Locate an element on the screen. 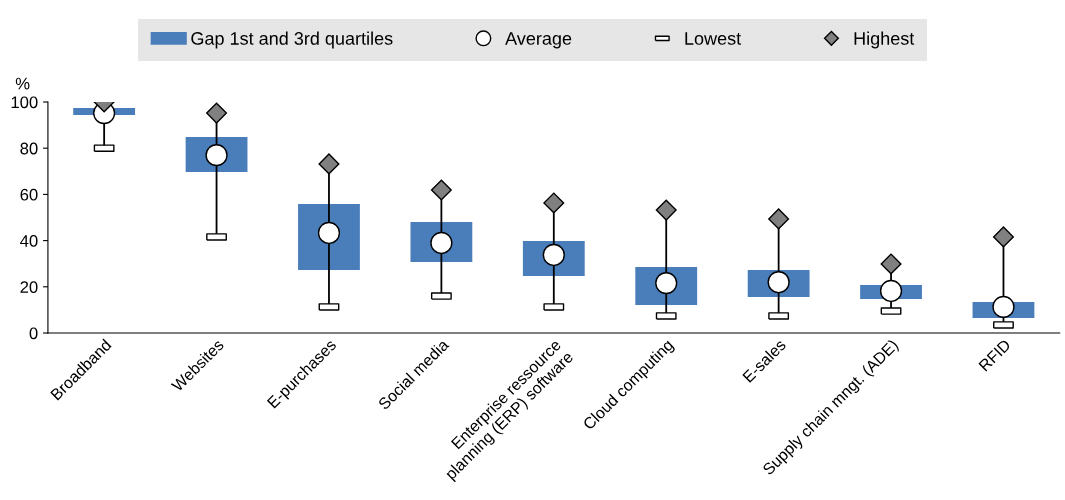 The image size is (1065, 500). y-tick-label: 80 is located at coordinates (29, 148).